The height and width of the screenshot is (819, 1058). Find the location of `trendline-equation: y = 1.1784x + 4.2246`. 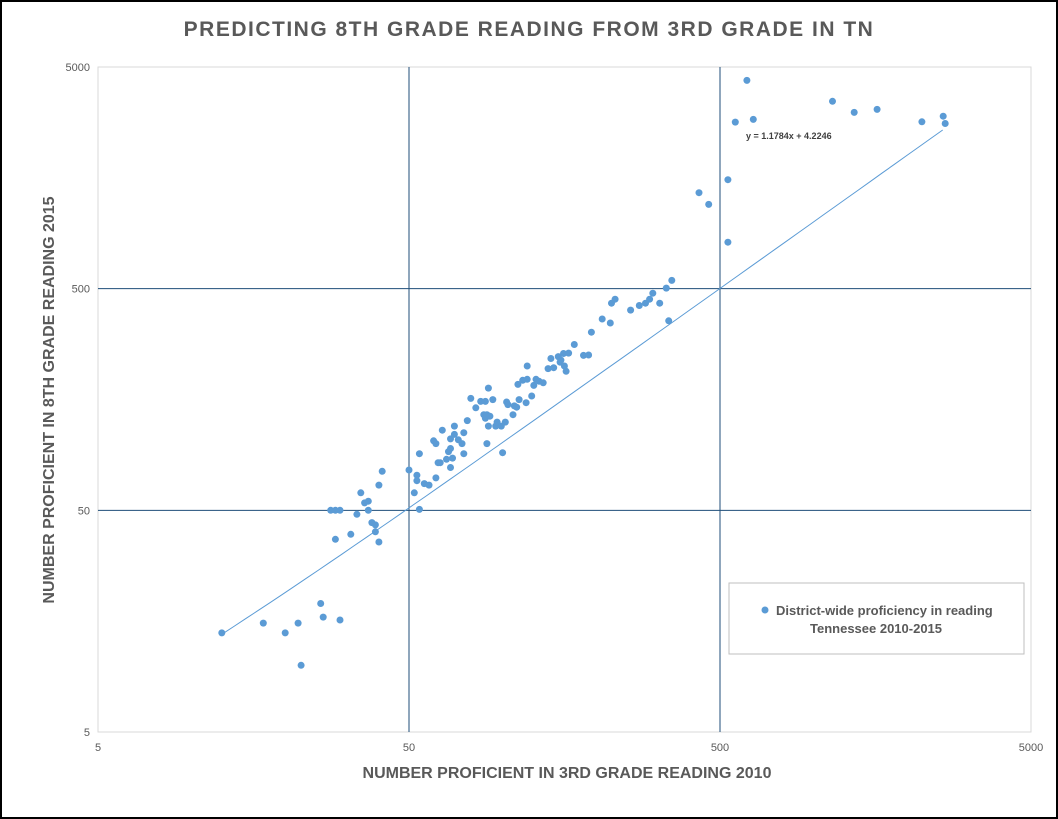

trendline-equation: y = 1.1784x + 4.2246 is located at coordinates (789, 136).